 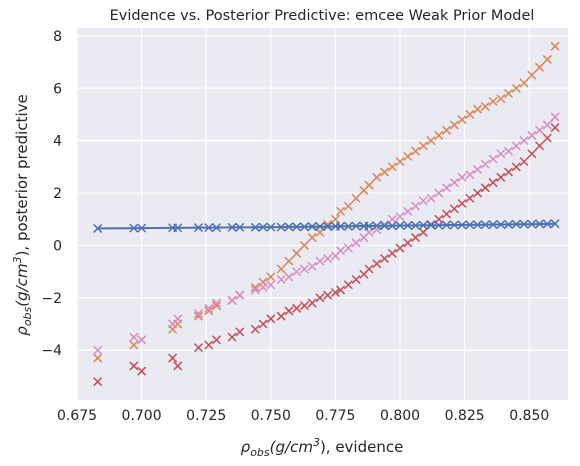 I want to click on x-tick-label: 0.800, so click(x=400, y=416).